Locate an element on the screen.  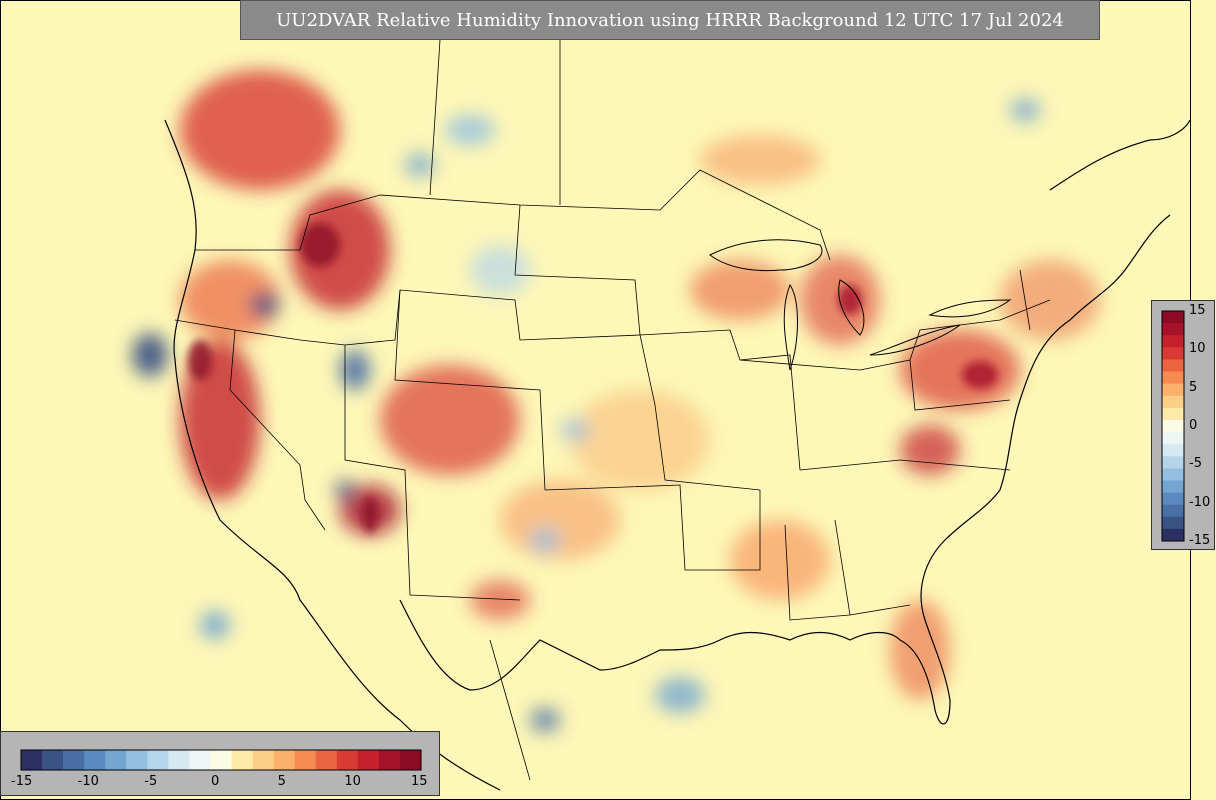
colorbar-vertical: 15 10 5 0 -5 -10 -15 is located at coordinates (1183, 425).